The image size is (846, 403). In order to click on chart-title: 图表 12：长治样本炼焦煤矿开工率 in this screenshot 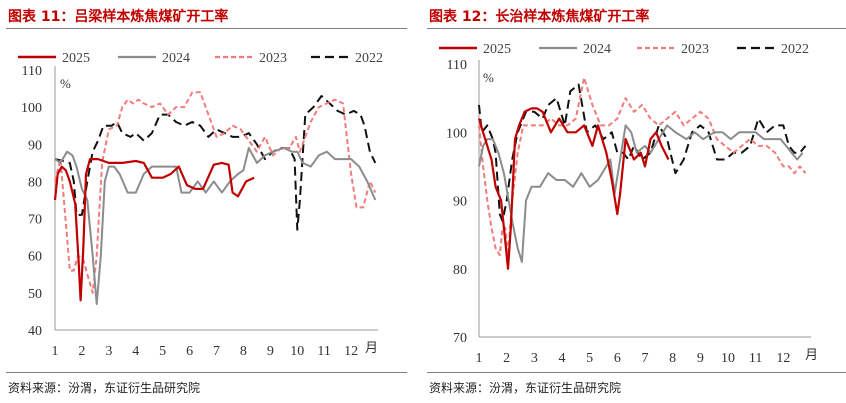, I will do `click(539, 17)`.